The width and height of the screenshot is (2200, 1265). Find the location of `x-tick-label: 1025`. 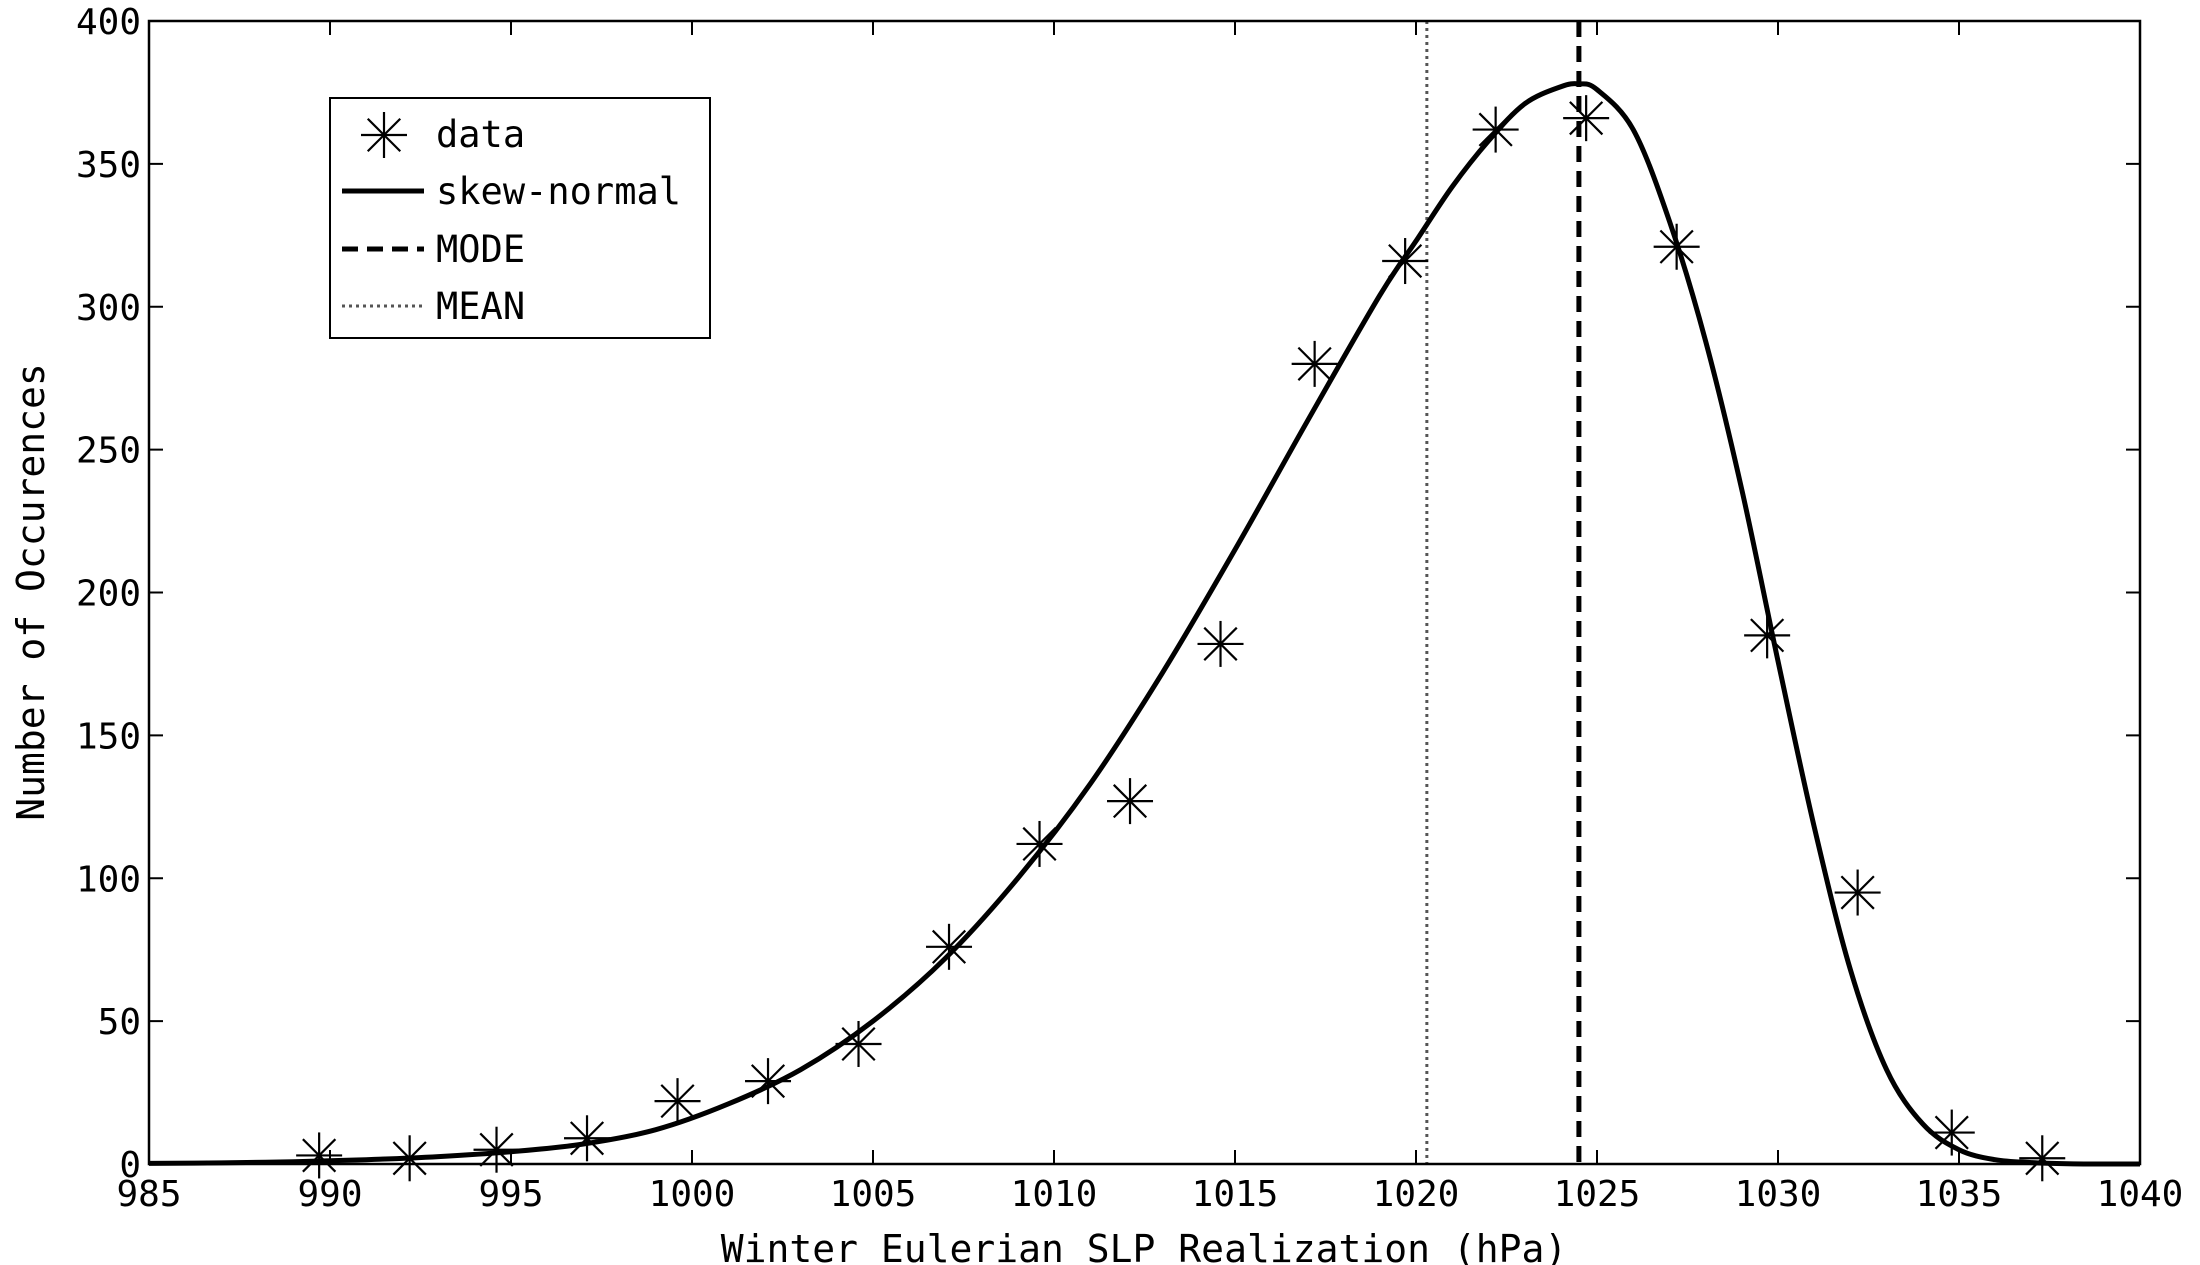

x-tick-label: 1025 is located at coordinates (1597, 1194).